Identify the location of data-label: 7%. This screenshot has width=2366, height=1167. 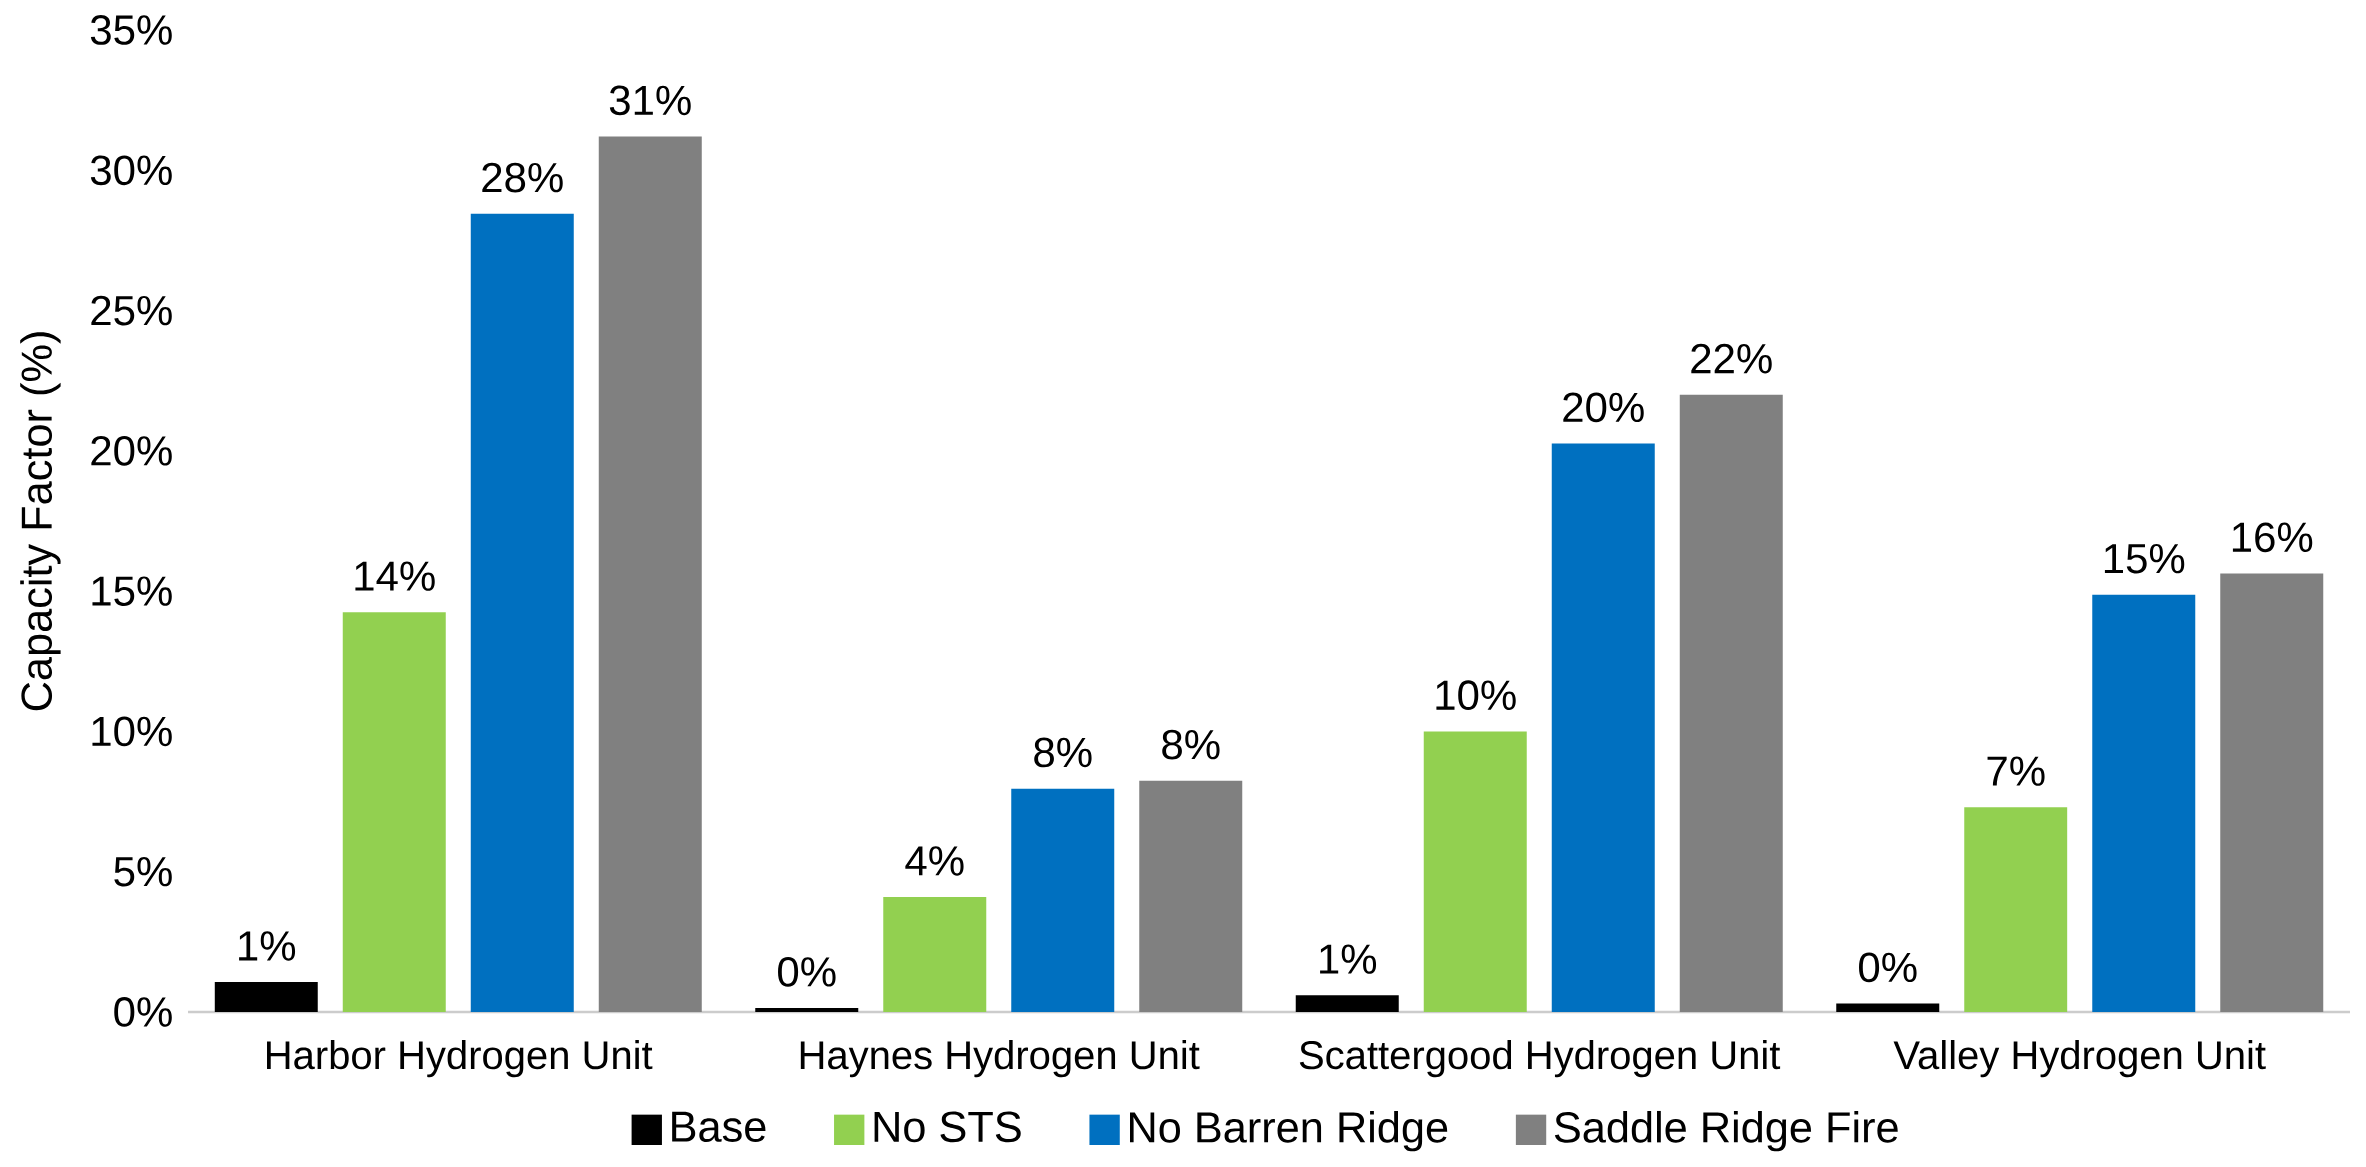
(2016, 771).